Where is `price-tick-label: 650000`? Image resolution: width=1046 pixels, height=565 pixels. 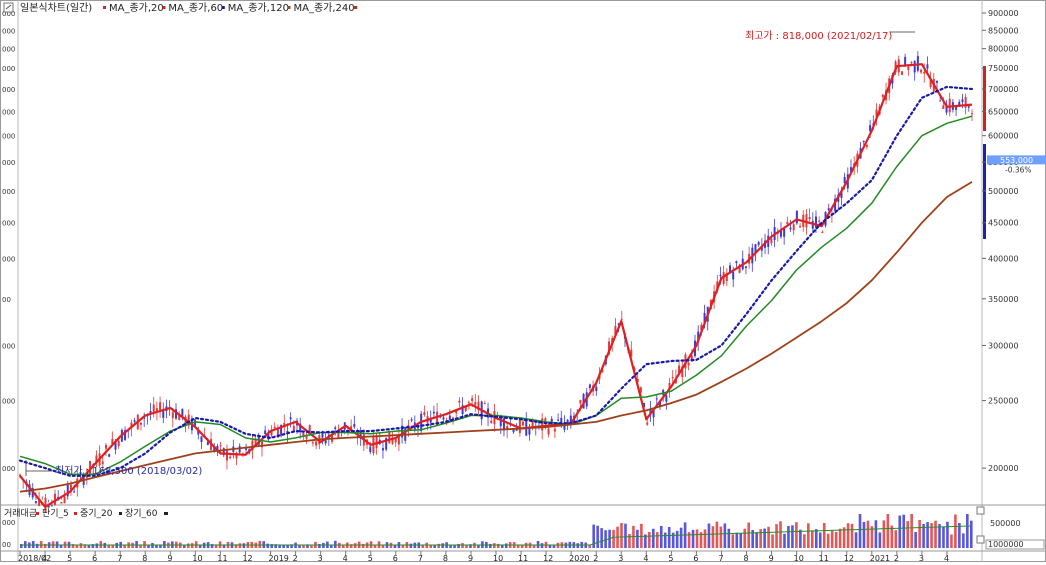 price-tick-label: 650000 is located at coordinates (1003, 111).